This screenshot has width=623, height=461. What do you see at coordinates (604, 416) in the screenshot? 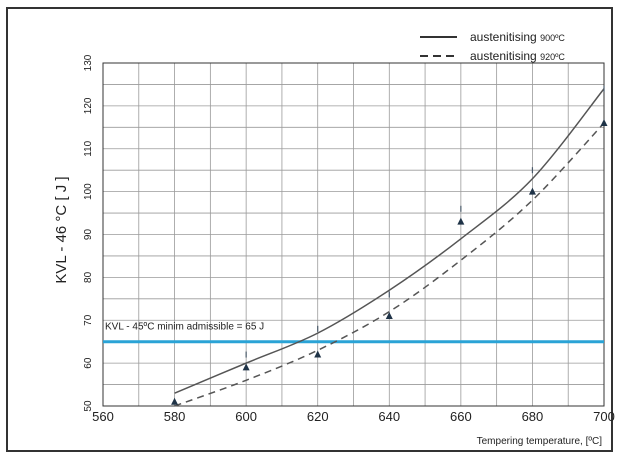
I see `x-tick-label-7: 700` at bounding box center [604, 416].